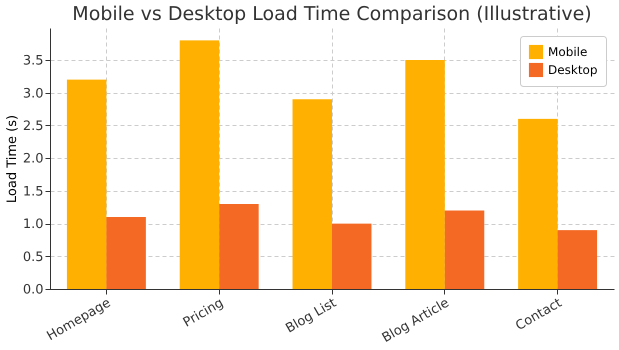  Describe the element at coordinates (33, 224) in the screenshot. I see `y-tick-label: 1.0` at that location.